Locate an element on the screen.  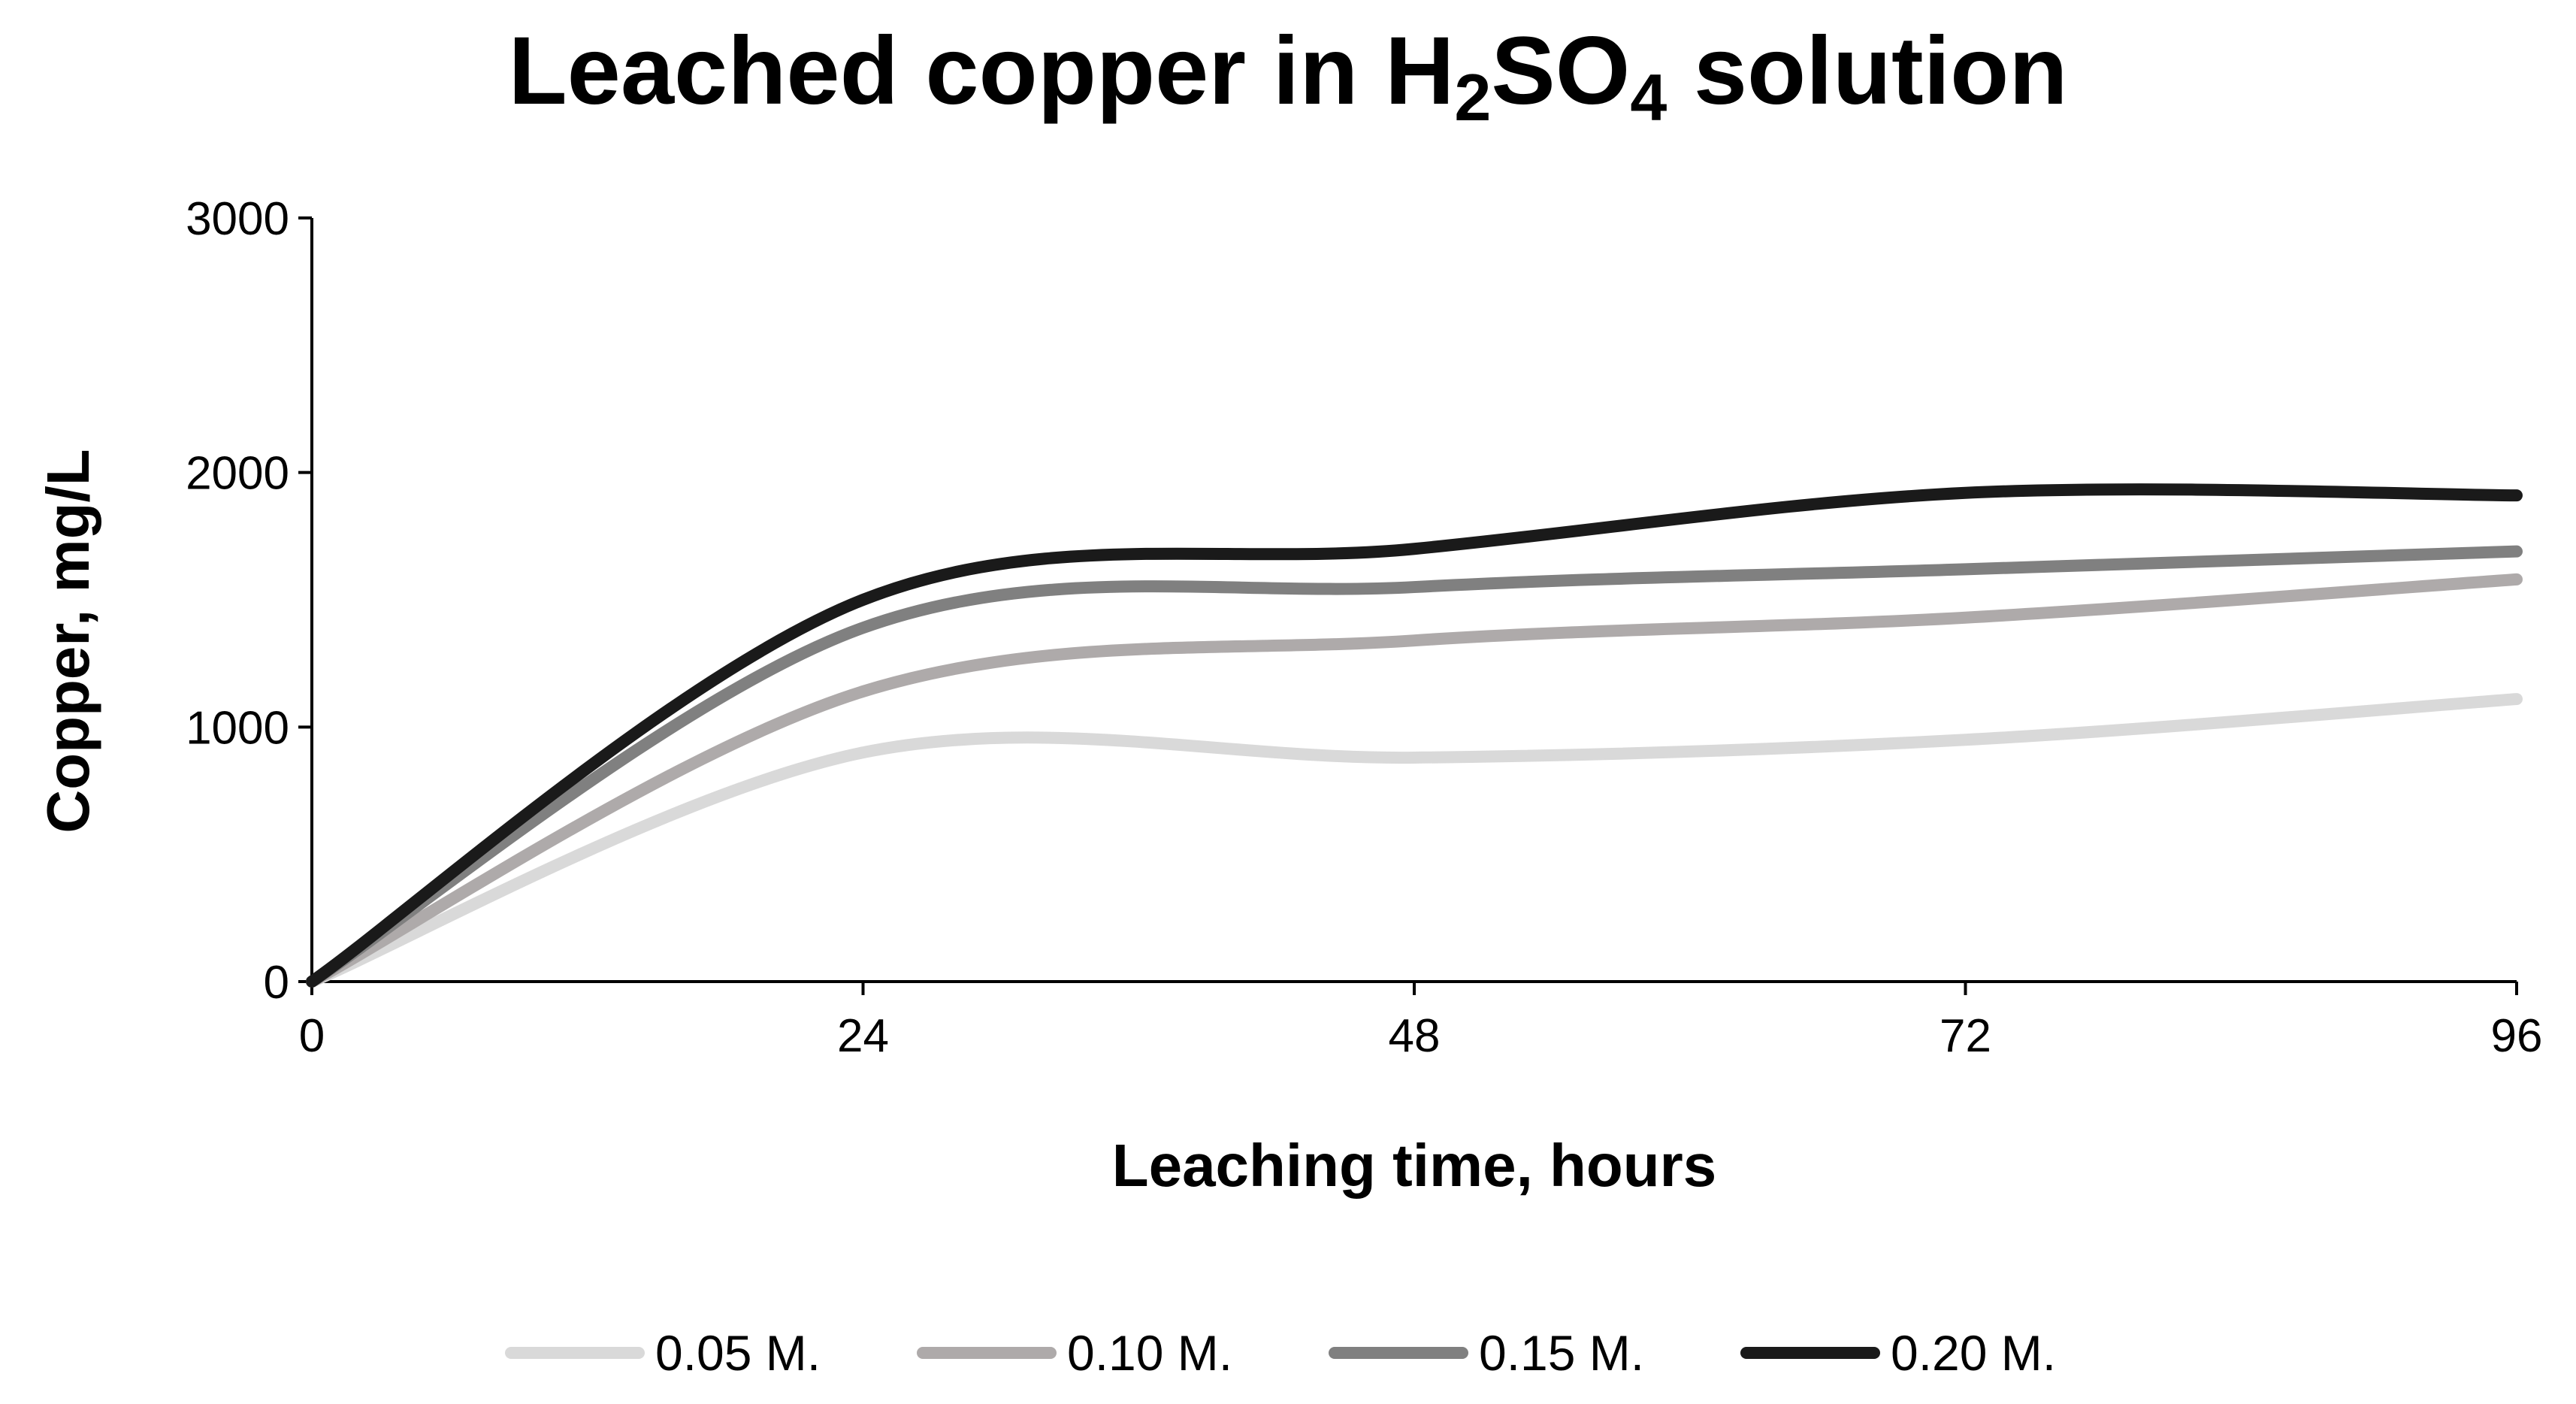
title-subscript-2: 2 is located at coordinates (1473, 97).